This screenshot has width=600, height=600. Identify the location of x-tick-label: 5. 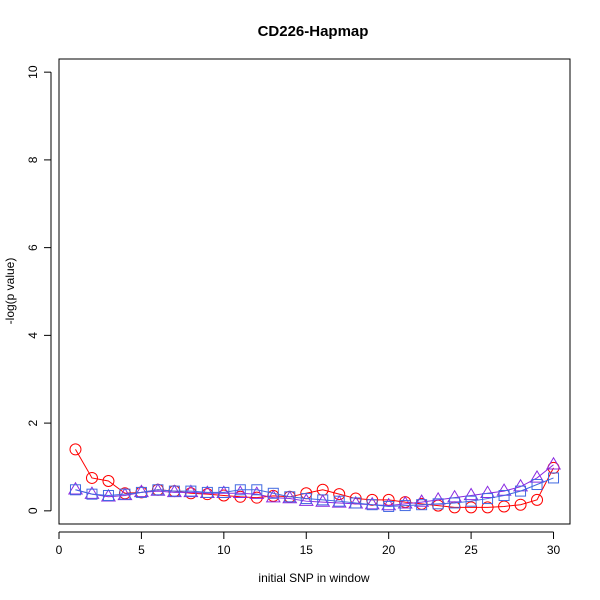
(141, 550).